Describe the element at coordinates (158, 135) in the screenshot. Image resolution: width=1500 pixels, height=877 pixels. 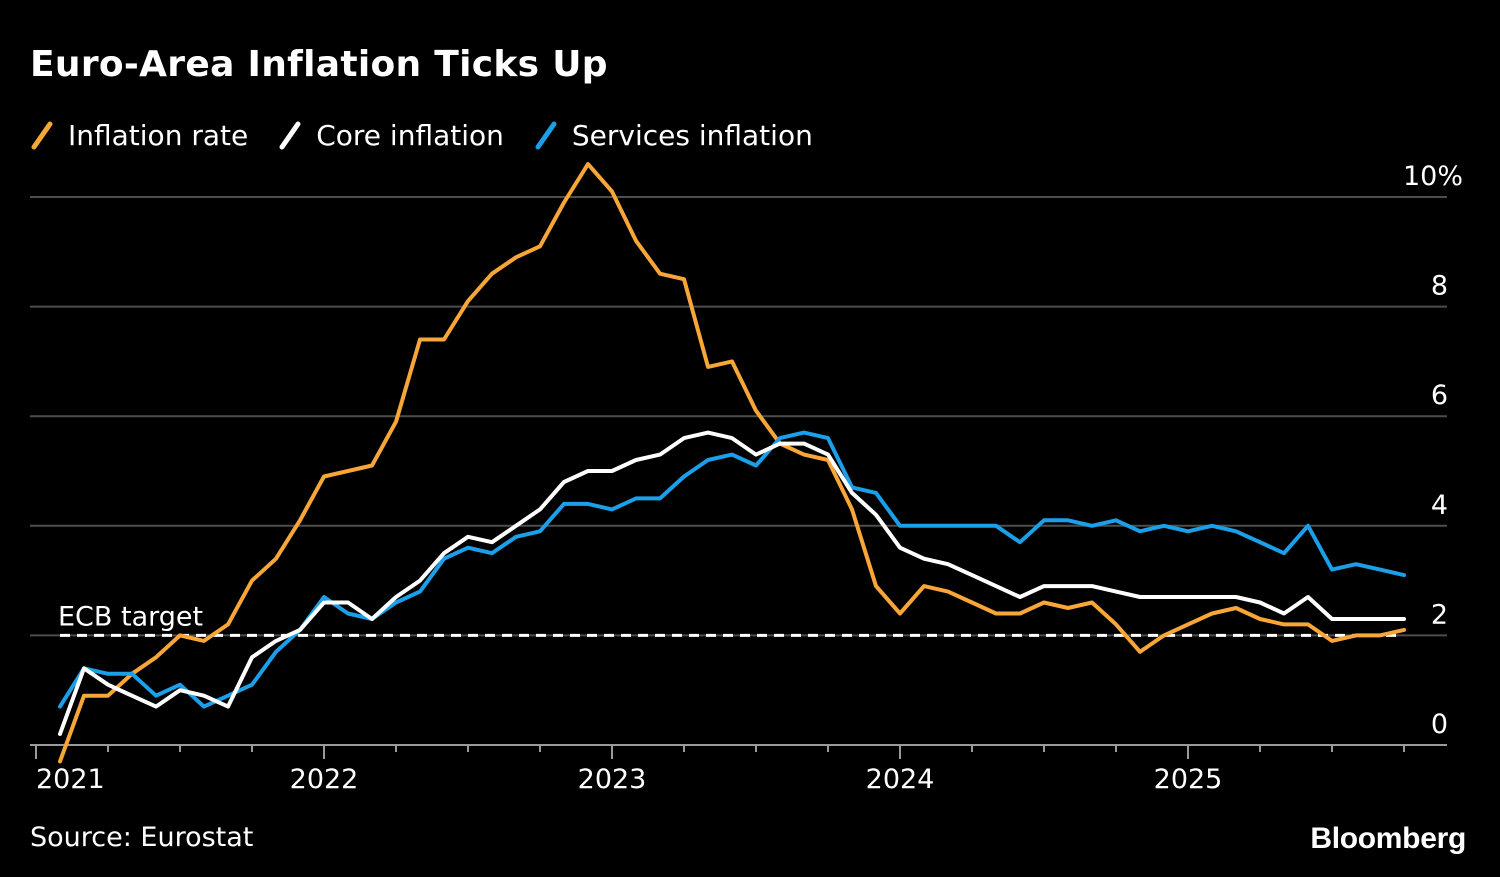
I see `legend-label-inflation-rate: Inflation rate` at that location.